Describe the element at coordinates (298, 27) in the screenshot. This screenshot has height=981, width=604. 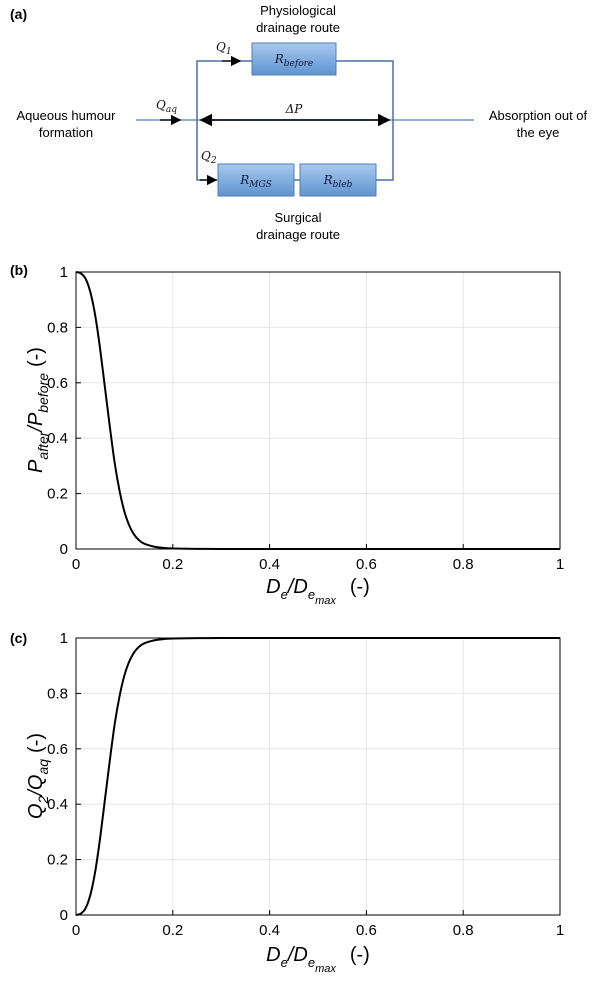
I see `physiological-label-line2: drainage route` at that location.